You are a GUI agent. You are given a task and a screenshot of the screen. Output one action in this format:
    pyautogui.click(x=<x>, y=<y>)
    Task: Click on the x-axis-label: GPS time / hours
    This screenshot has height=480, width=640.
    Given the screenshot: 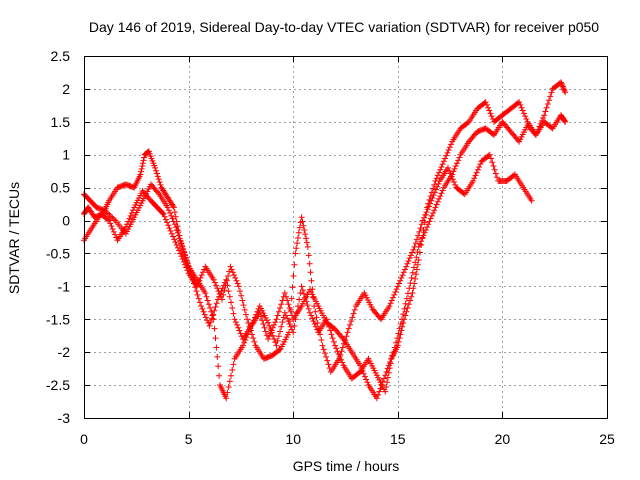 What is the action you would take?
    pyautogui.click(x=346, y=466)
    